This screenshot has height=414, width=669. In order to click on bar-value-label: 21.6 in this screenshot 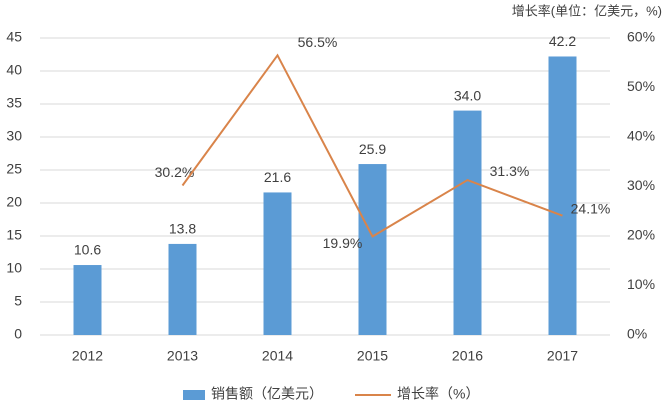, I will do `click(277, 177)`.